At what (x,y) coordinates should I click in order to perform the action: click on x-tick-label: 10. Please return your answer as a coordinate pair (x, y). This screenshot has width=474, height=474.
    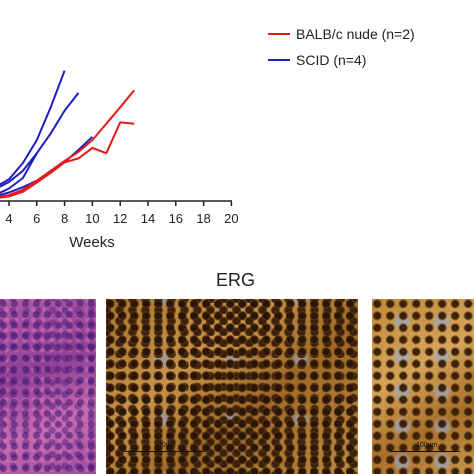
    Looking at the image, I should click on (92, 218).